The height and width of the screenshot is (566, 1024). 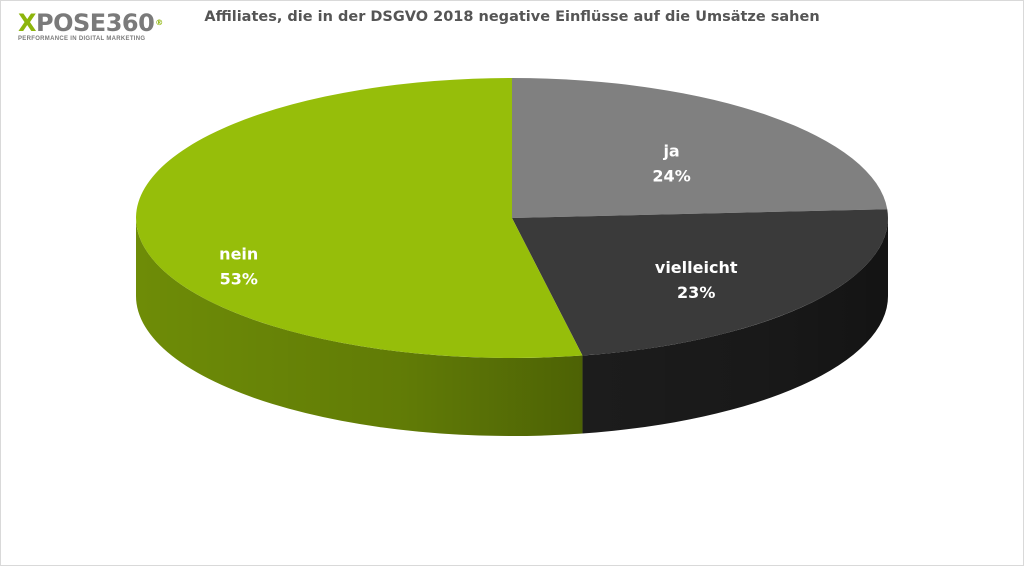 I want to click on logo-x: X, so click(x=27, y=23).